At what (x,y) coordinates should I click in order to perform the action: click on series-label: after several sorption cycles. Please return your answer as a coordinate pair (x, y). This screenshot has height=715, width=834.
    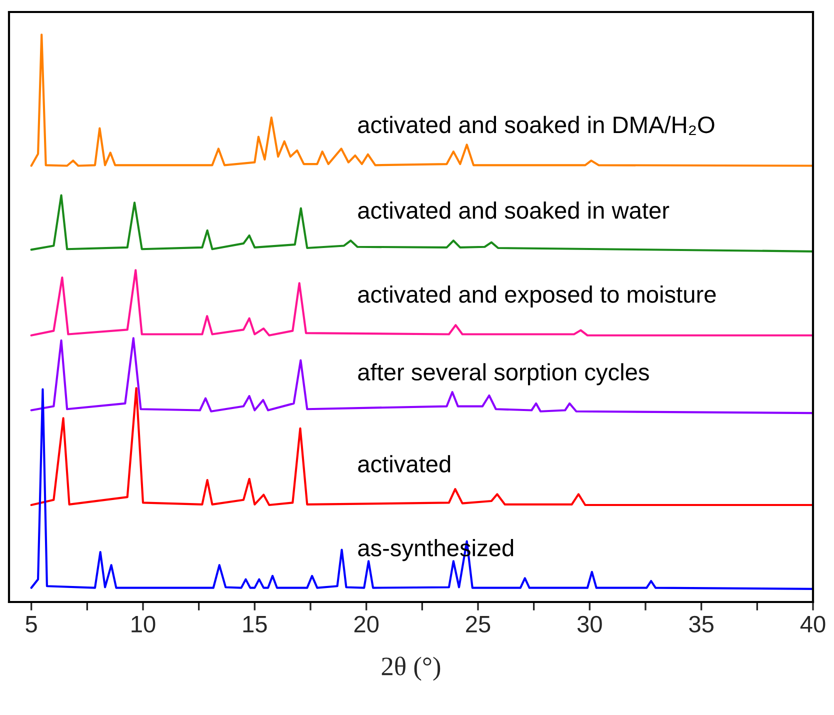
    Looking at the image, I should click on (503, 374).